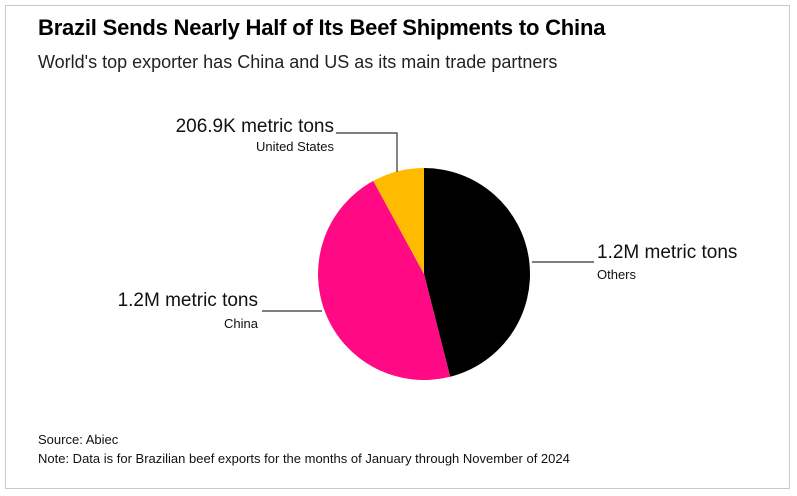 The image size is (797, 496). I want to click on pie-slices, so click(424, 274).